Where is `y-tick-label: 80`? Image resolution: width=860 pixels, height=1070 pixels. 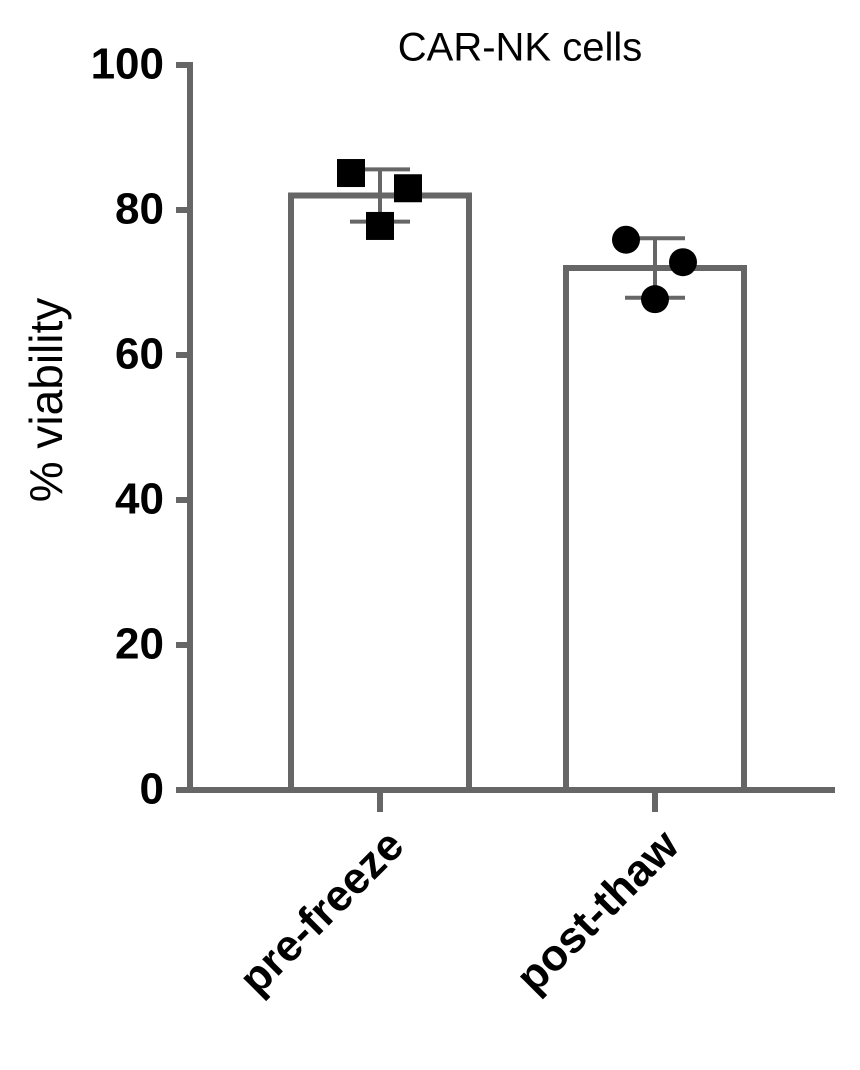 y-tick-label: 80 is located at coordinates (139, 209).